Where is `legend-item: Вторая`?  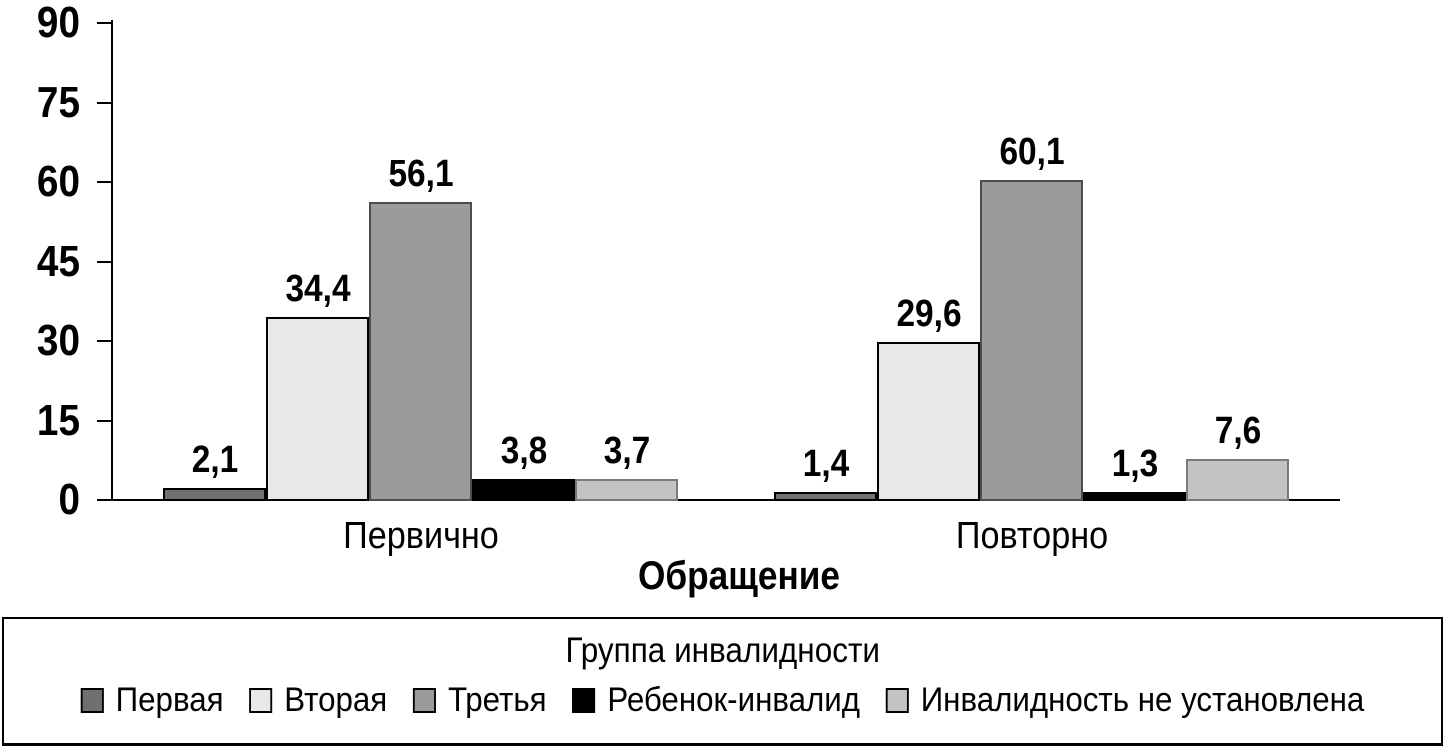
legend-item: Вторая is located at coordinates (318, 700).